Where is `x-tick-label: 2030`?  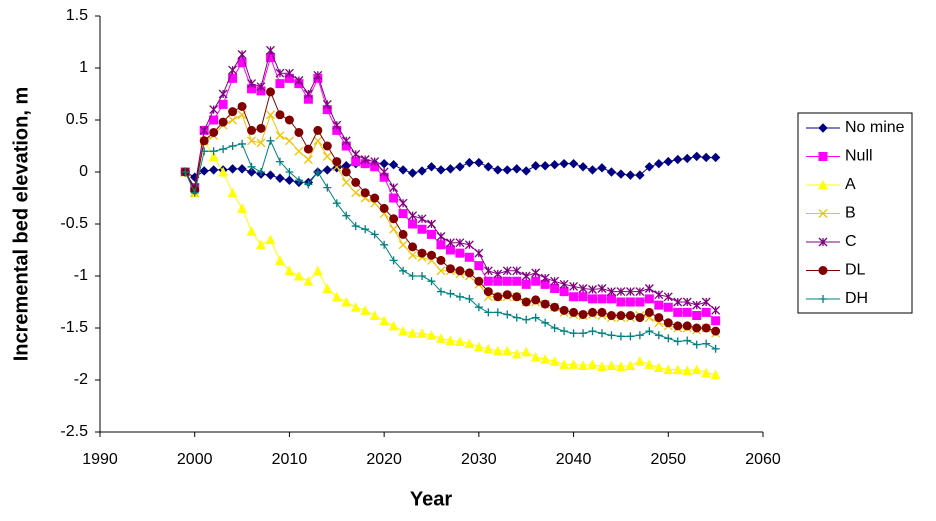
x-tick-label: 2030 is located at coordinates (479, 459).